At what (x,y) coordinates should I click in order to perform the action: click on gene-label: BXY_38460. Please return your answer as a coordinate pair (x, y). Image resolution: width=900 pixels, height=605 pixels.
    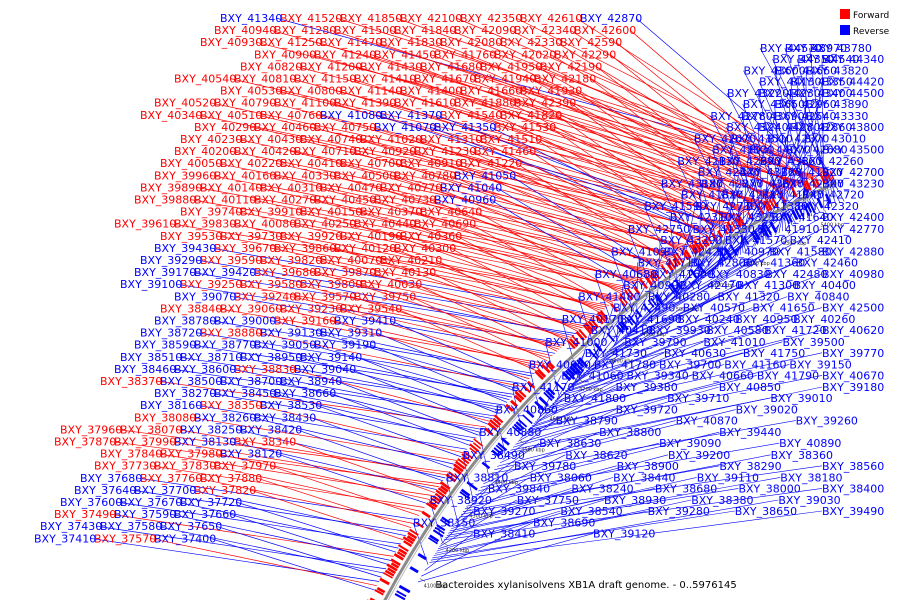
    Looking at the image, I should click on (145, 369).